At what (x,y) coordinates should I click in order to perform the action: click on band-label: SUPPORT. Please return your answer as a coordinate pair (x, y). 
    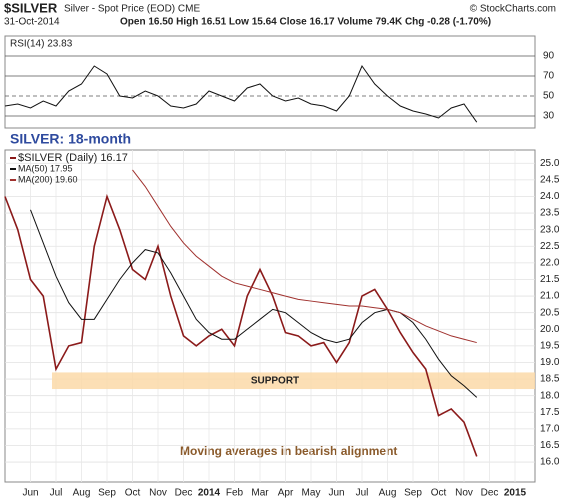
    Looking at the image, I should click on (275, 380).